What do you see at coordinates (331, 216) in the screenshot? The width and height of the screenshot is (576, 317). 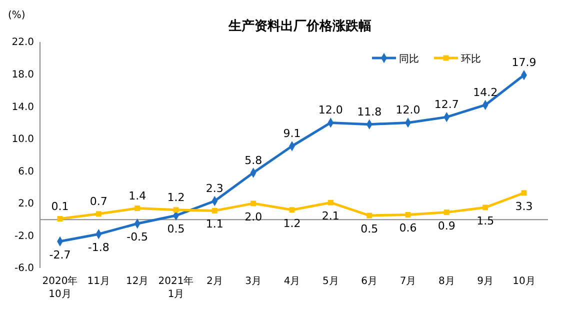 I see `data-label: 2.1` at bounding box center [331, 216].